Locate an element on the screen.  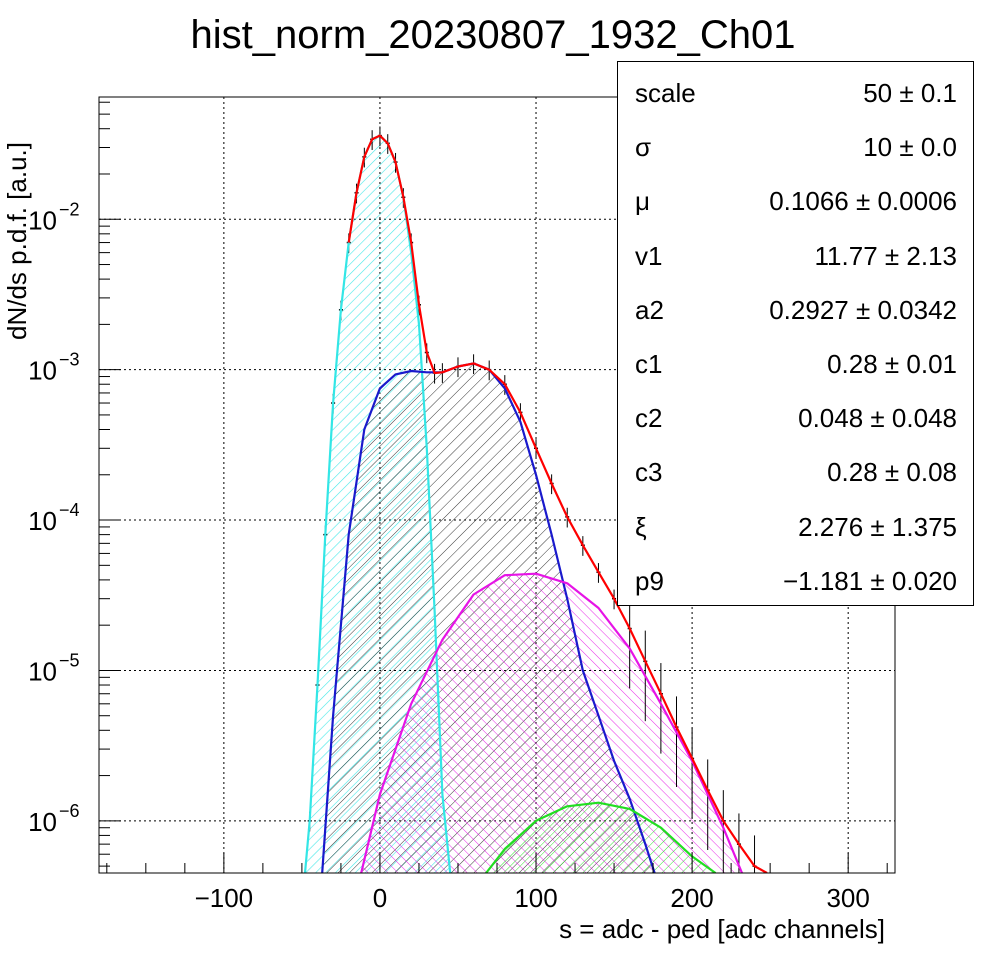
y-tick-exponent: −3 is located at coordinates (69, 360).